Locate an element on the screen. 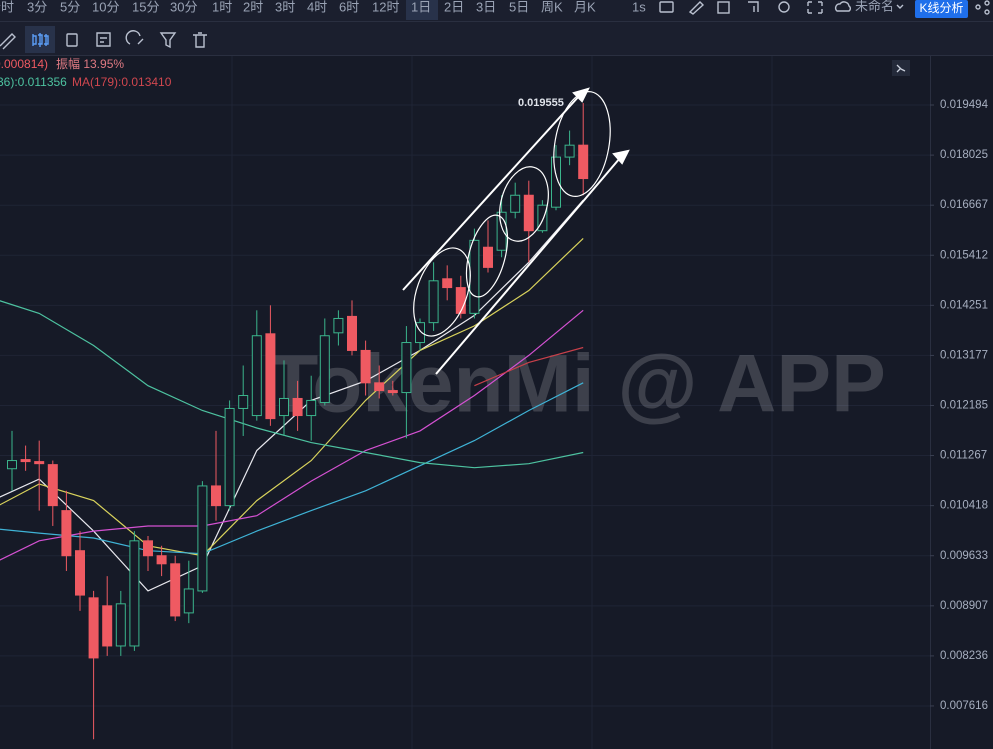 This screenshot has height=749, width=993. interval-tab: 3时 is located at coordinates (285, 7).